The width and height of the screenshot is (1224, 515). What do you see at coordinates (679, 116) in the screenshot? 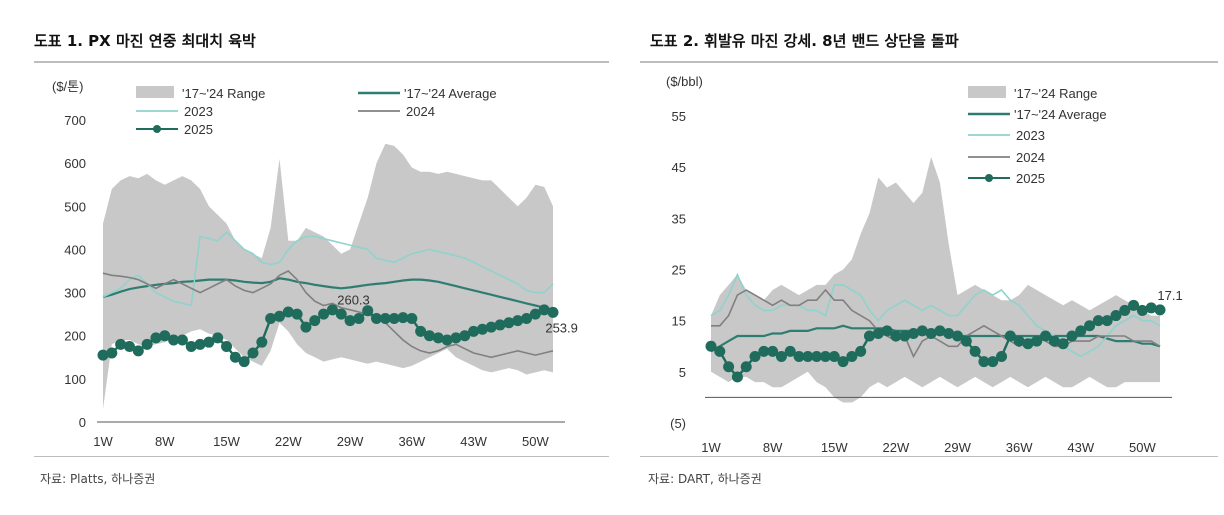
I see `y-tick-label: 55` at bounding box center [679, 116].